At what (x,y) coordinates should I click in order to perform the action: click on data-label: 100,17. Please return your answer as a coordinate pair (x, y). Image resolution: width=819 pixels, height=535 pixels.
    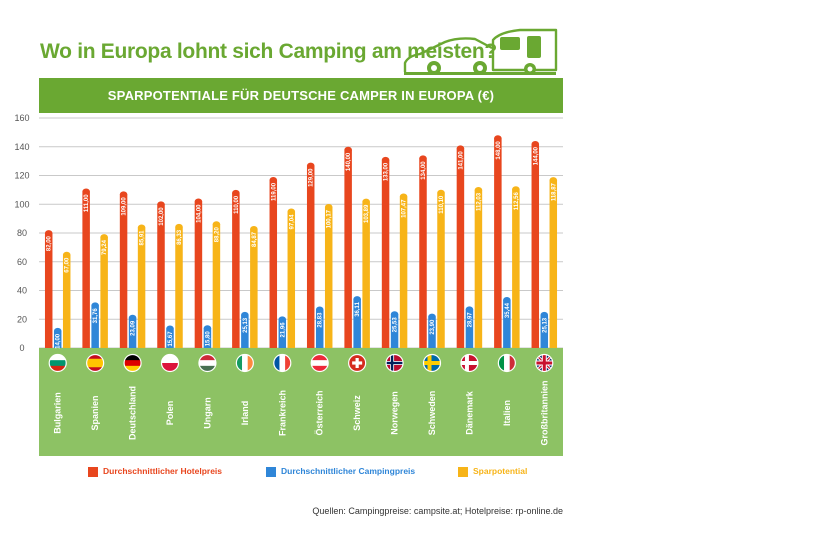
    Looking at the image, I should click on (330, 218).